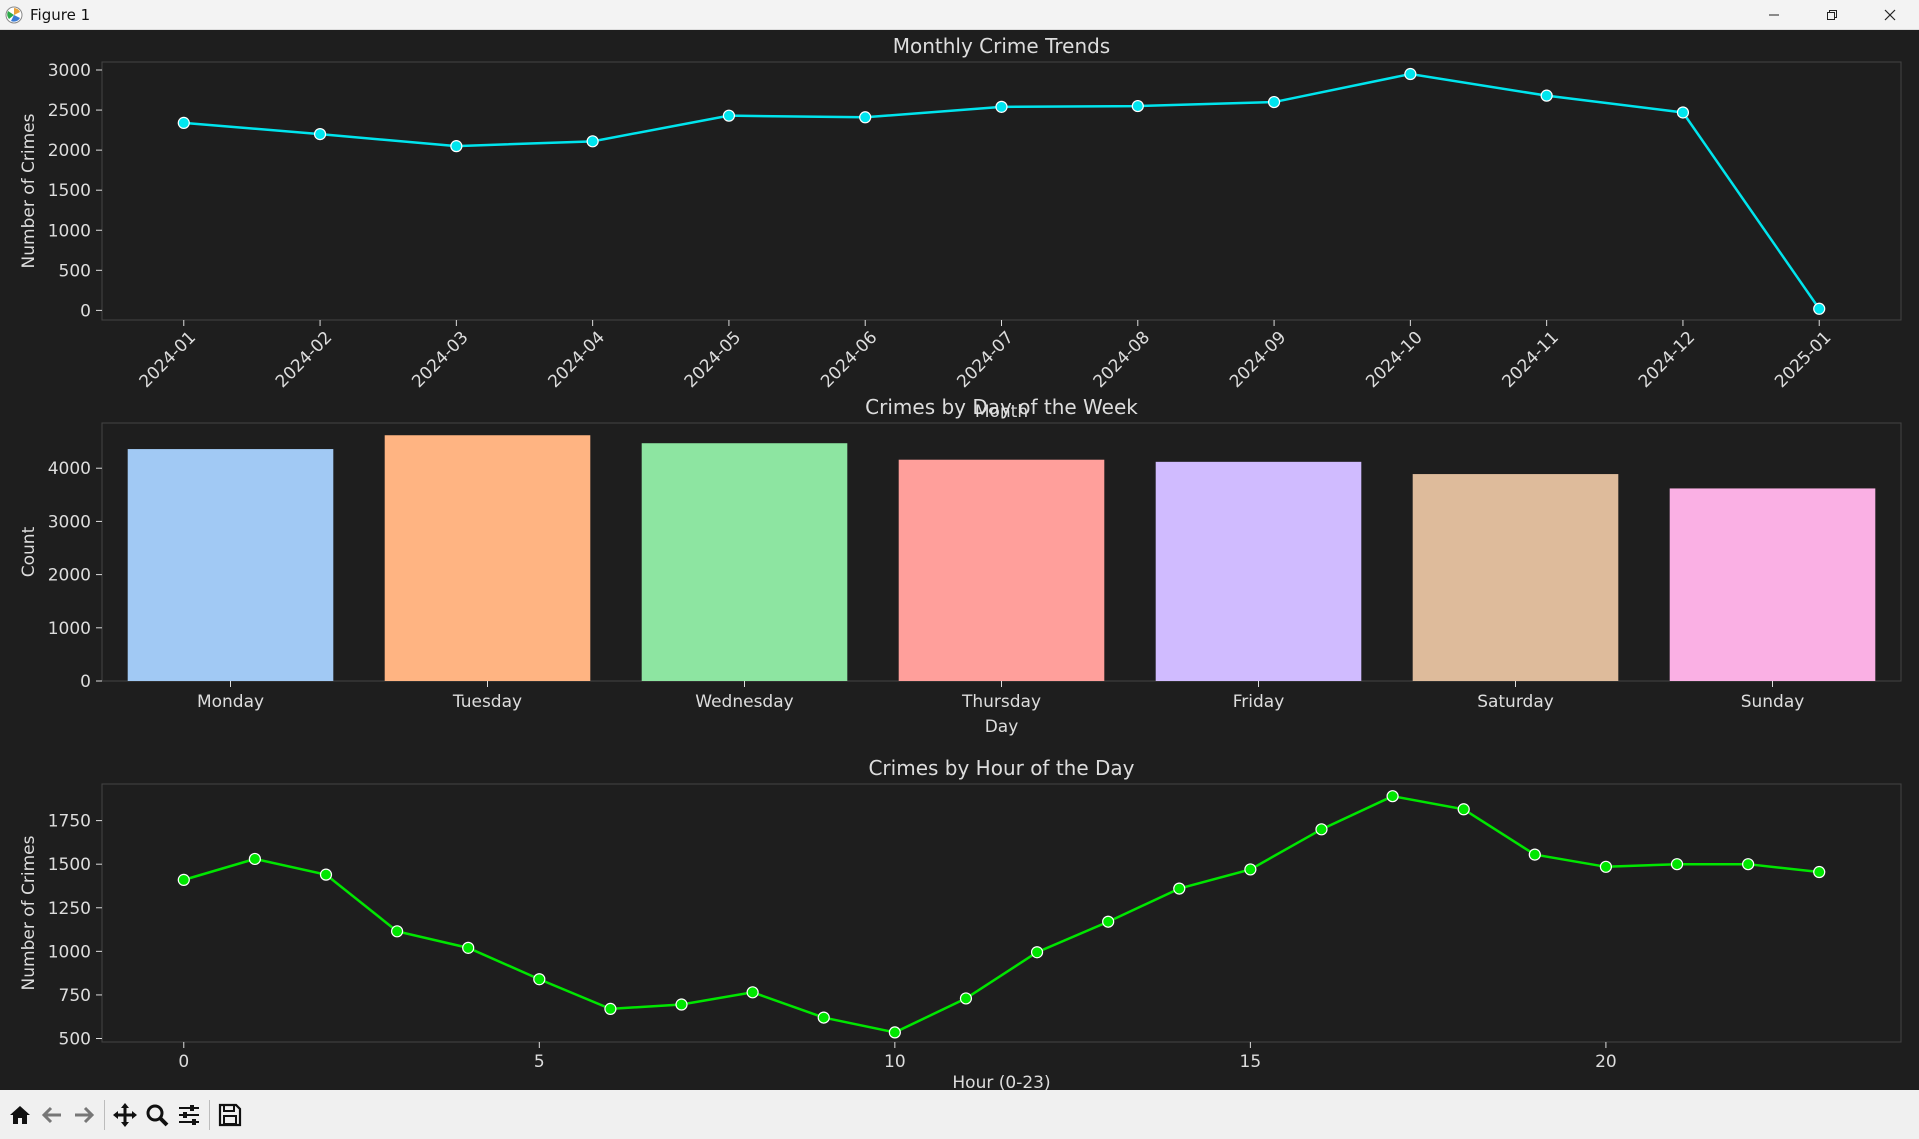 Image resolution: width=1919 pixels, height=1139 pixels. I want to click on x-tick-label: 2024-11, so click(1531, 360).